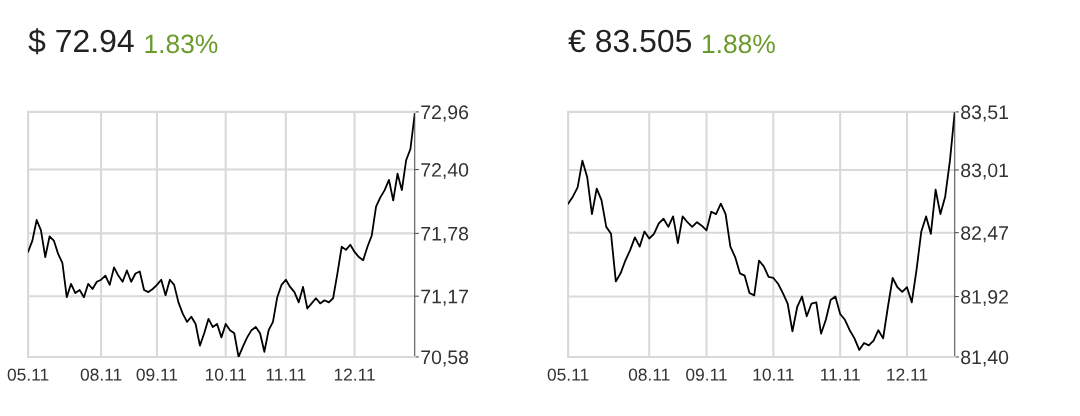 The height and width of the screenshot is (416, 1080). What do you see at coordinates (984, 234) in the screenshot?
I see `y-tick-label: 82,47` at bounding box center [984, 234].